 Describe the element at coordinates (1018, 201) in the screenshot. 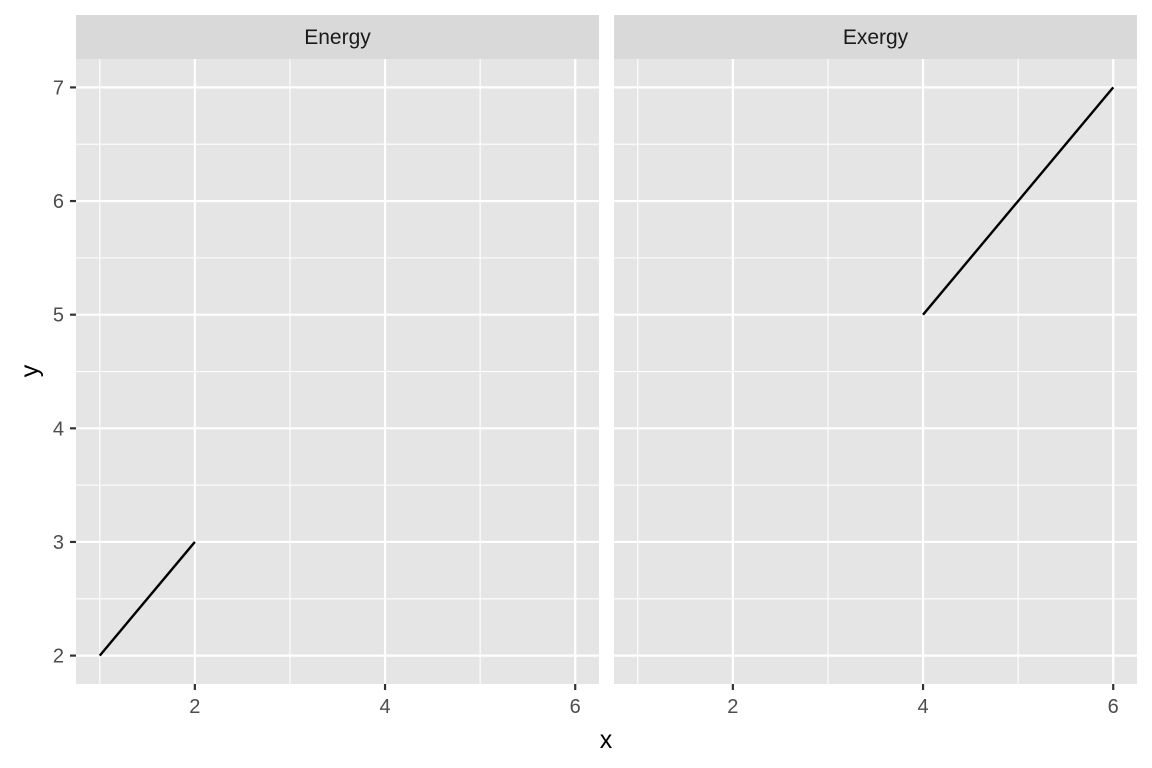

I see `series-line-exergy` at that location.